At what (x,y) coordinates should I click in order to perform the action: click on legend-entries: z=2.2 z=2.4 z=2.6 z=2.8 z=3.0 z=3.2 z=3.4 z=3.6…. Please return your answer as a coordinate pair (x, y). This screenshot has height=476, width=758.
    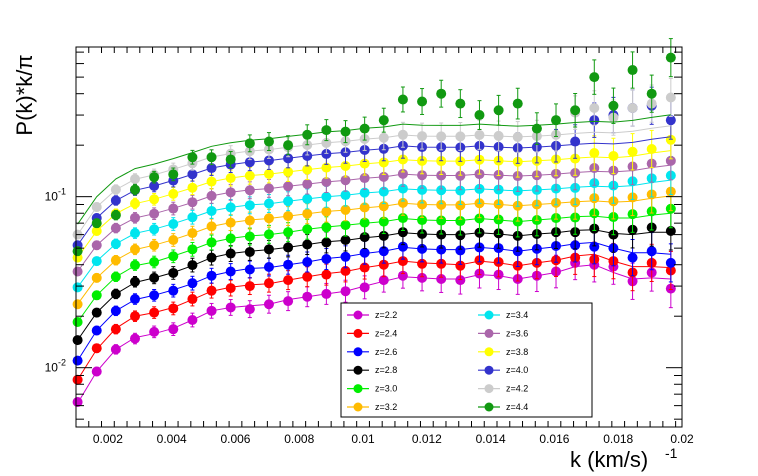
    Looking at the image, I should click on (437, 361).